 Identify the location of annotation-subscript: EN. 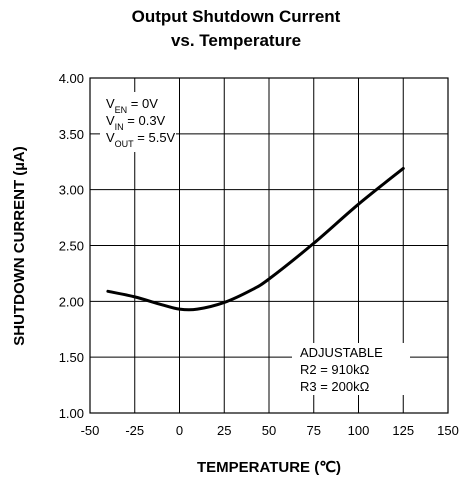
(121, 110).